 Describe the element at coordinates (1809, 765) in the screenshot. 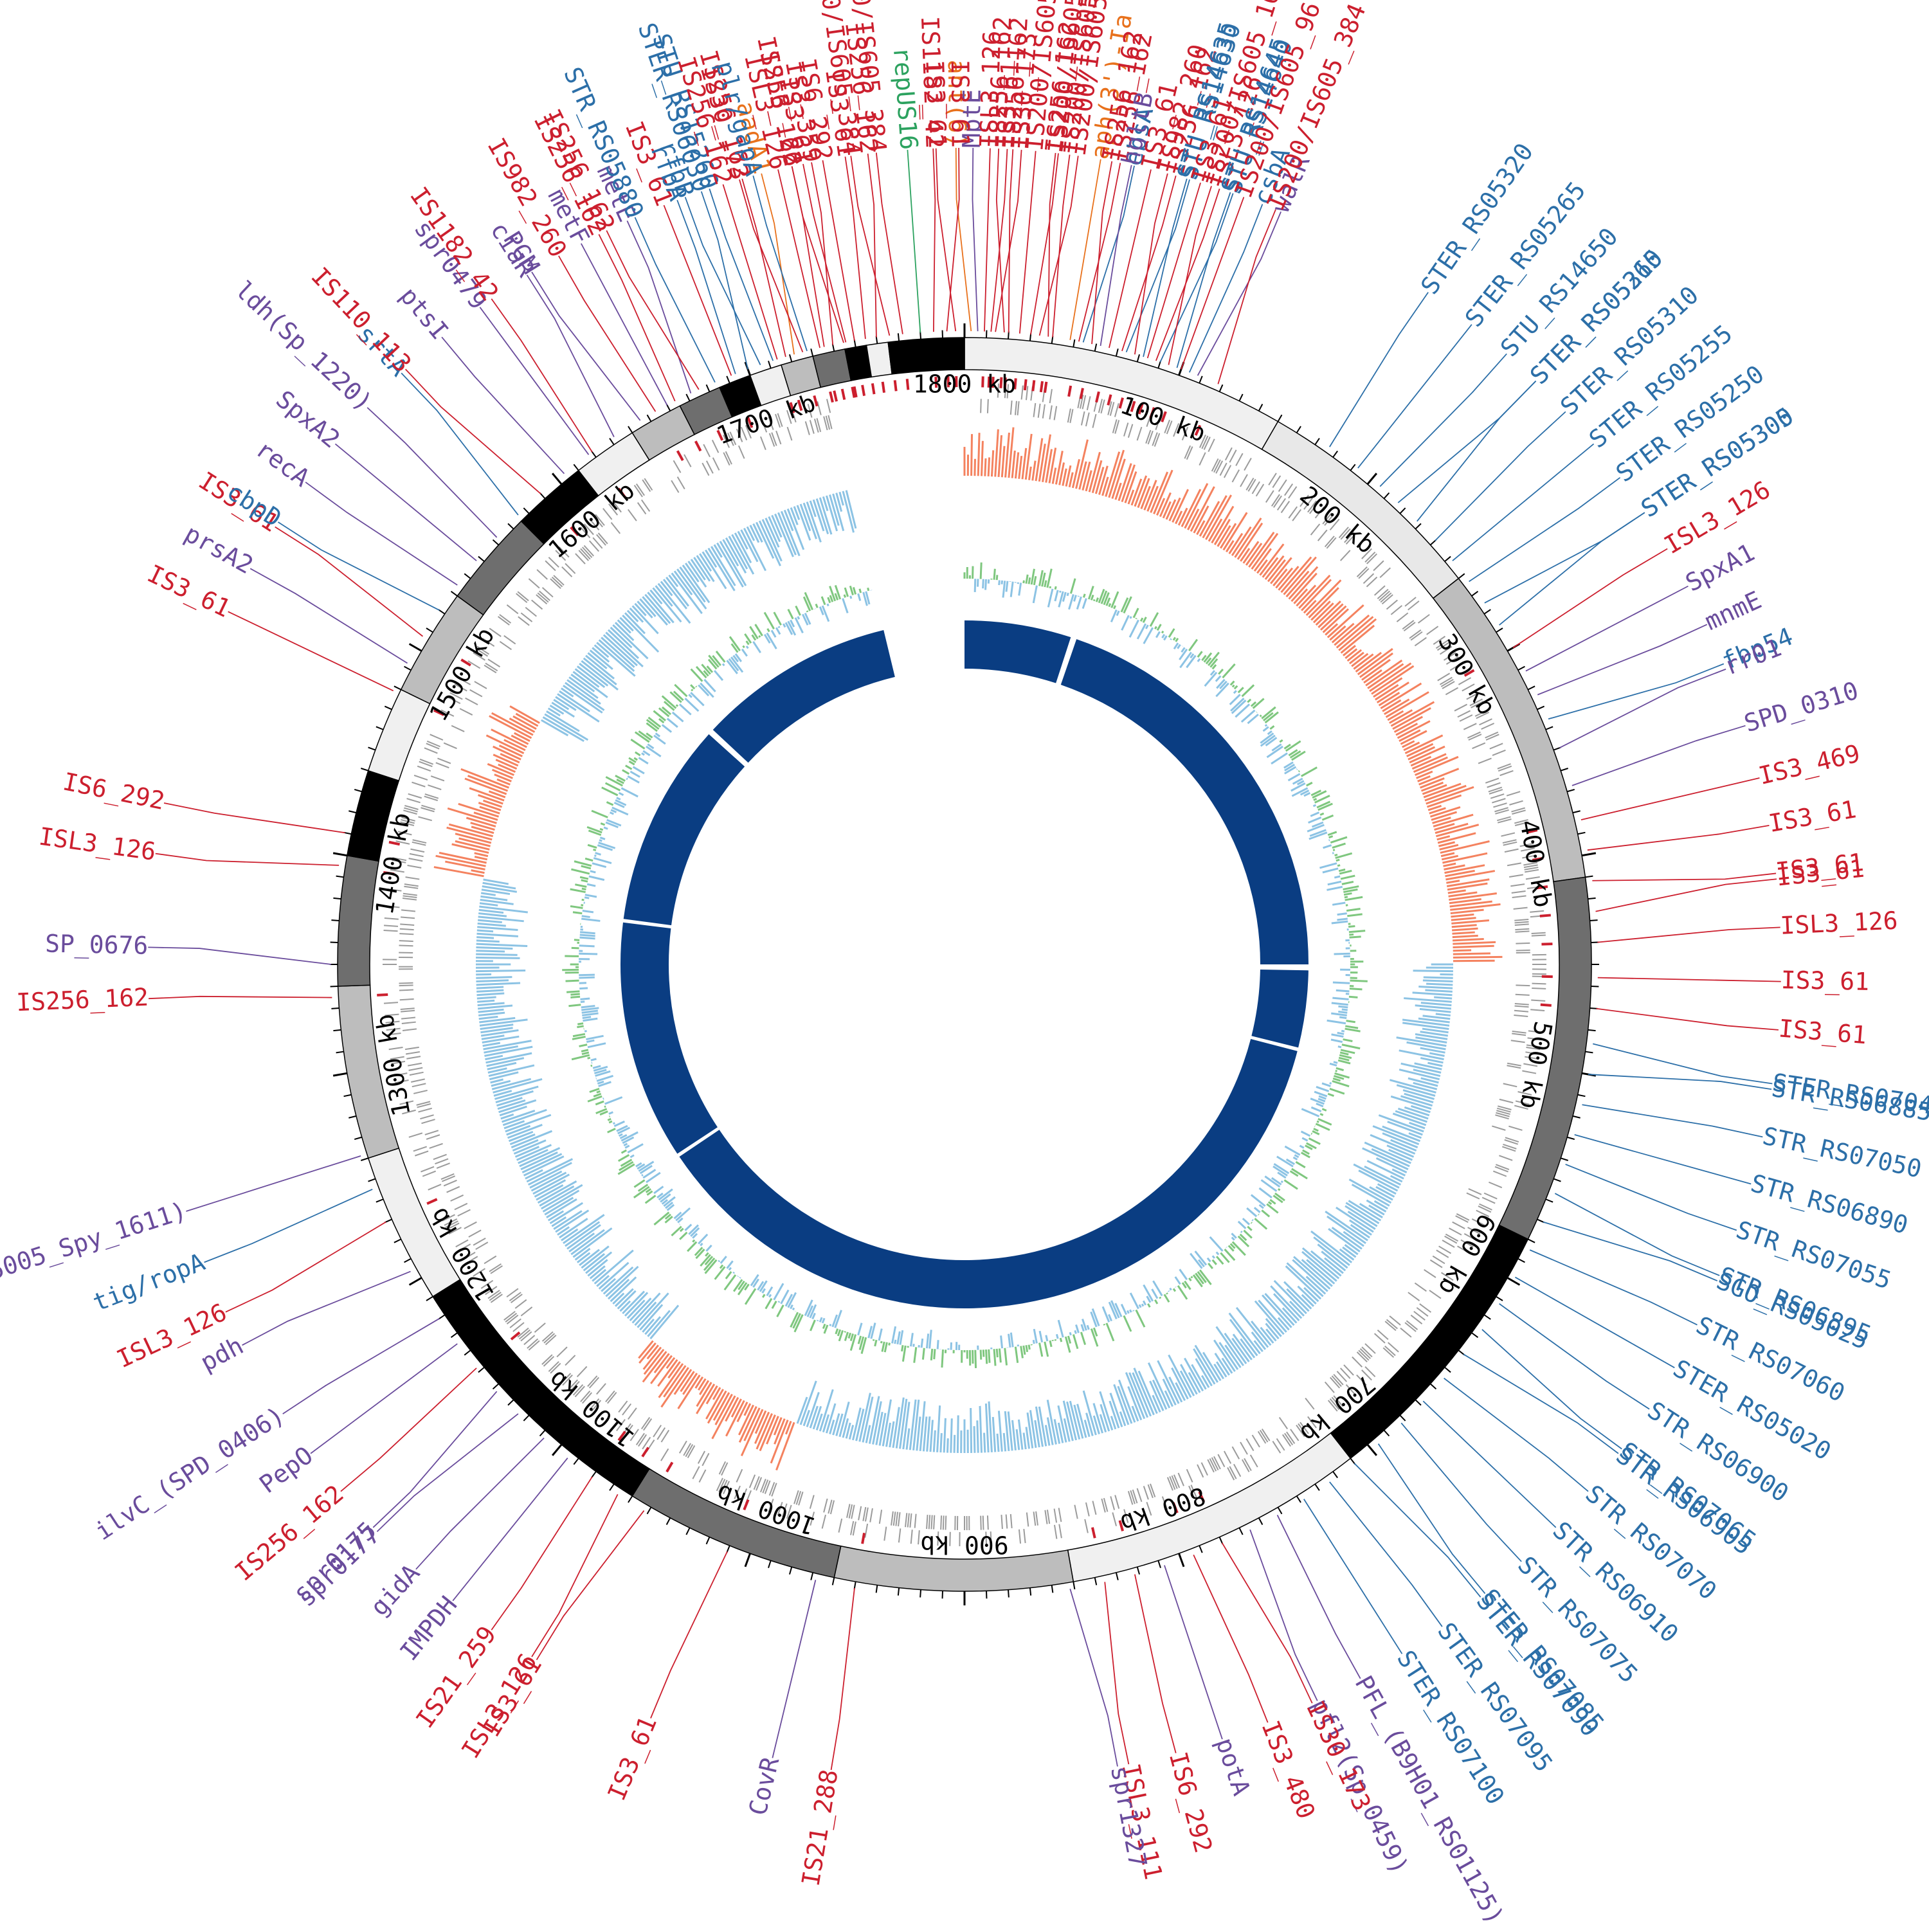

I see `feature-label: IS3_469` at that location.